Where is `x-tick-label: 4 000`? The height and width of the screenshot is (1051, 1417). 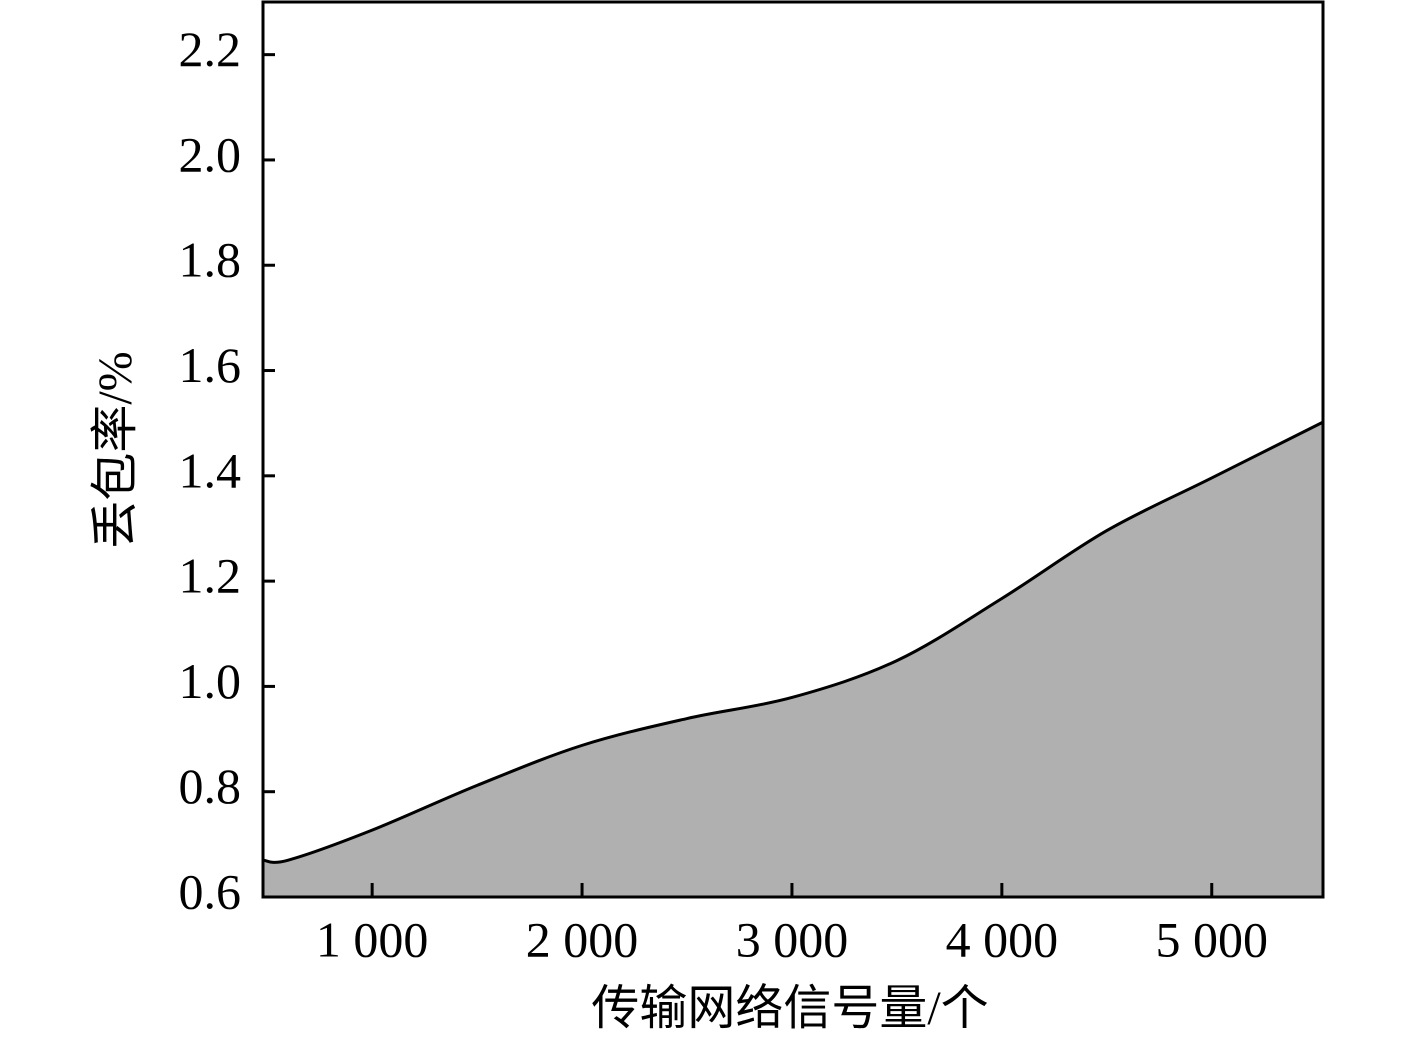
x-tick-label: 4 000 is located at coordinates (1002, 939).